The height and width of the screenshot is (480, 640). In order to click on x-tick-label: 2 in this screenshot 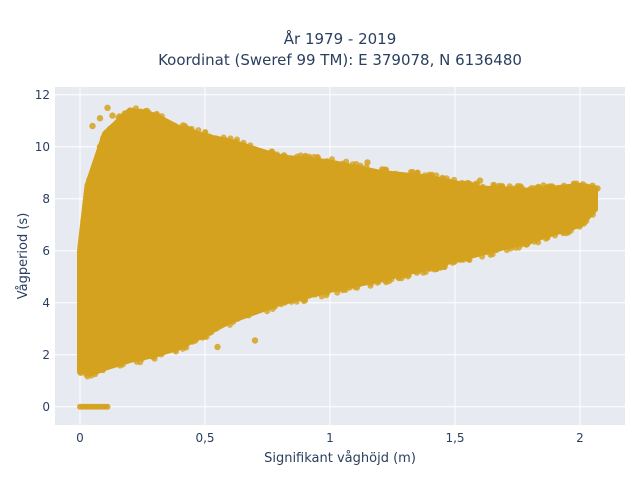, I will do `click(580, 438)`.